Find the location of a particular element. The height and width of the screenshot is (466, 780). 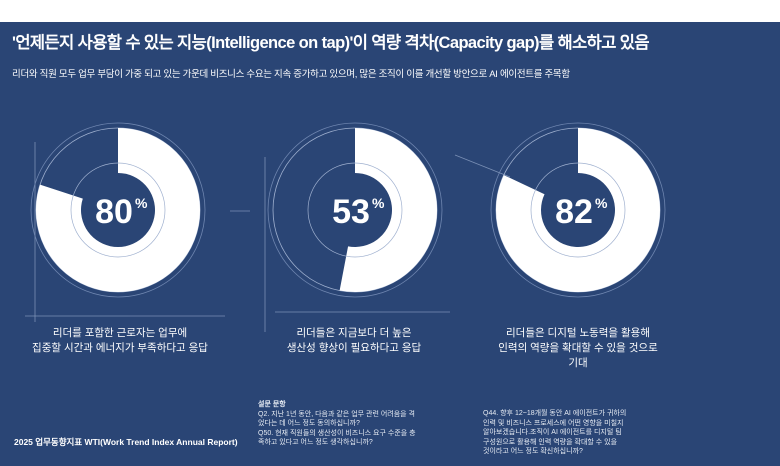

stat-value-1: 80 is located at coordinates (114, 212).